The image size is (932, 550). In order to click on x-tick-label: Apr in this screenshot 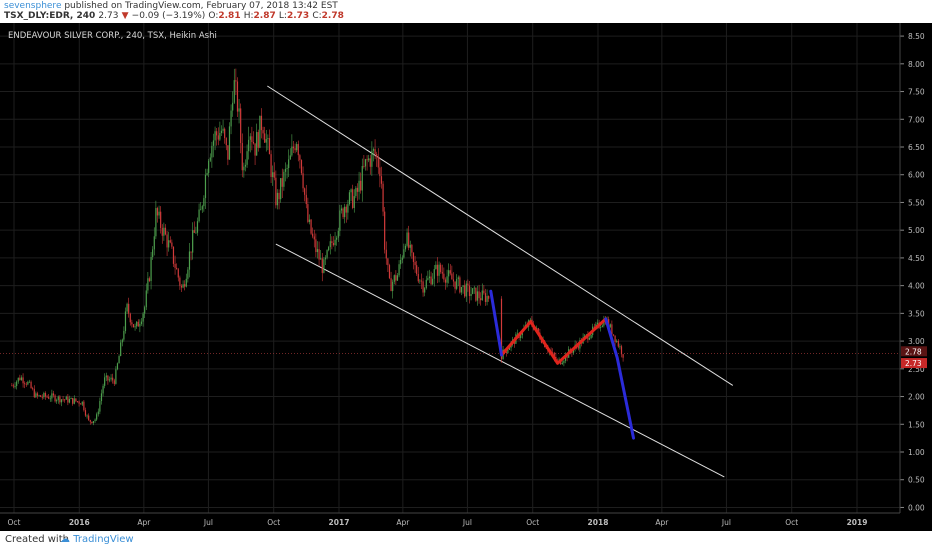, I will do `click(144, 522)`.